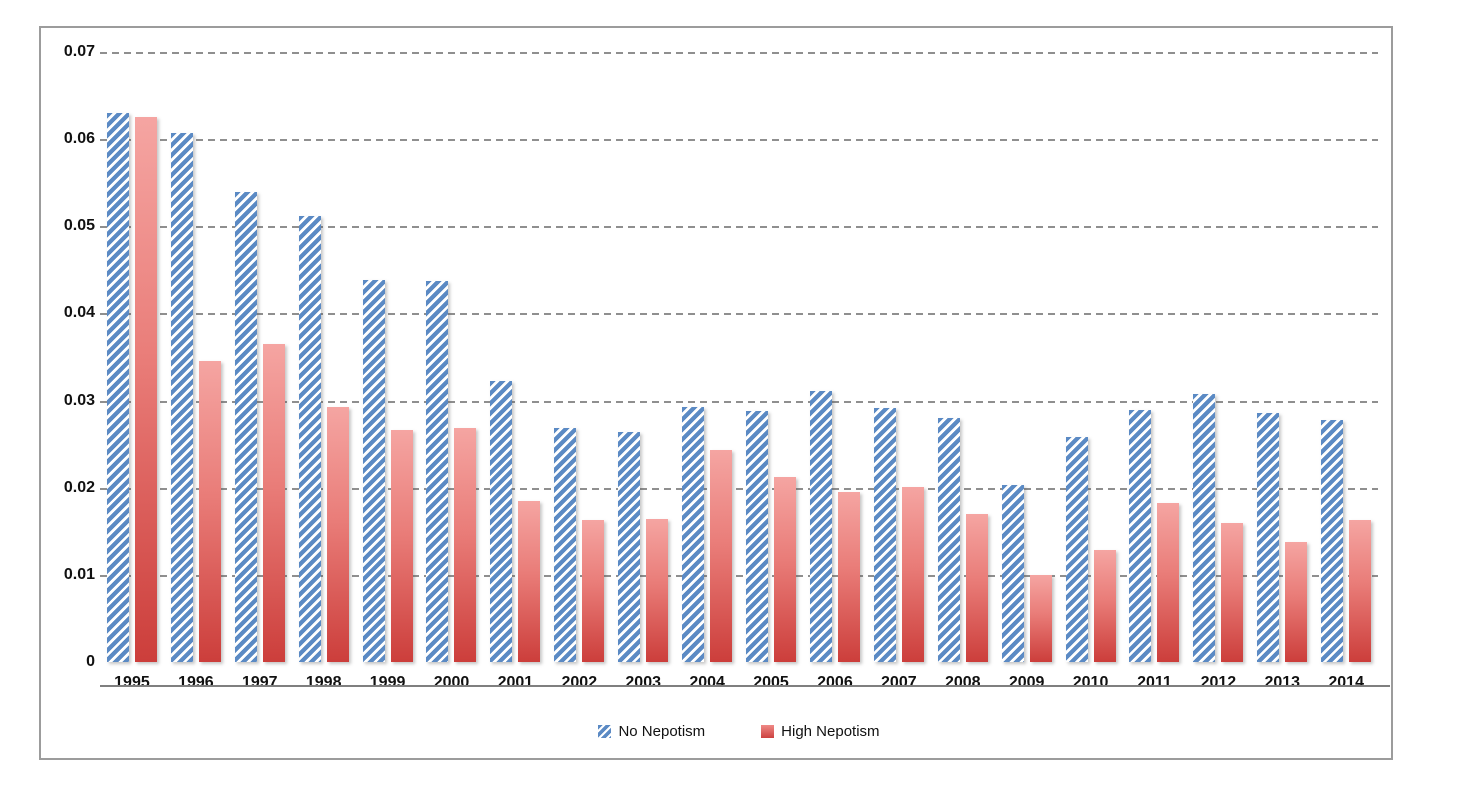 This screenshot has height=788, width=1458. I want to click on bar-no-nepotism-2005, so click(757, 536).